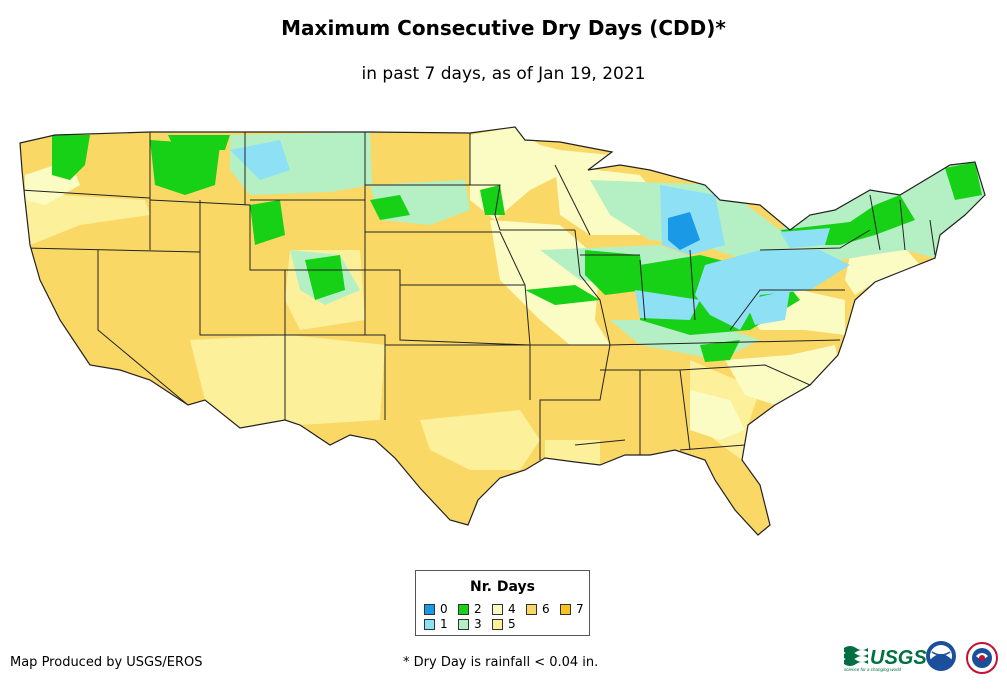 Image resolution: width=1007 pixels, height=691 pixels. What do you see at coordinates (478, 609) in the screenshot?
I see `legend-label: 2` at bounding box center [478, 609].